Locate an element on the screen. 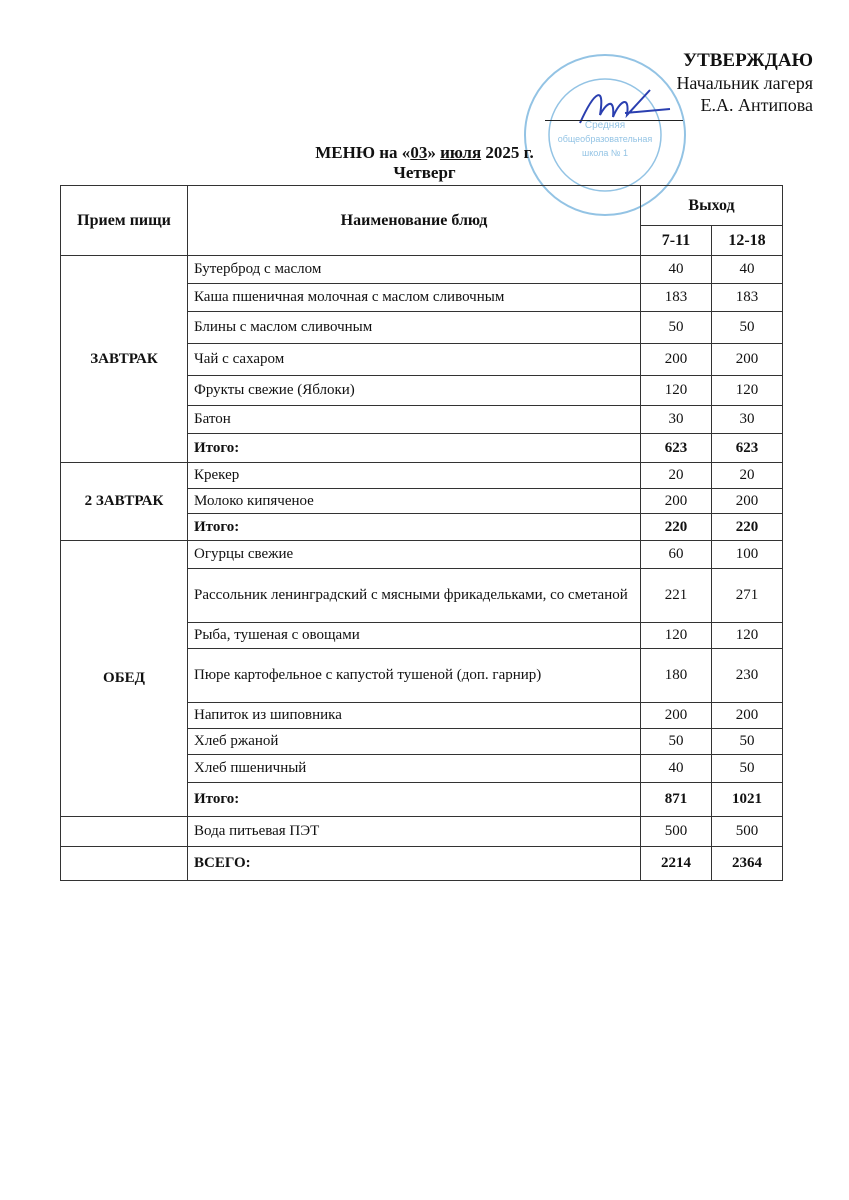 This screenshot has height=1200, width=849. table-row: Фрукты свежие (Яблоки) 120 120 is located at coordinates (422, 390).